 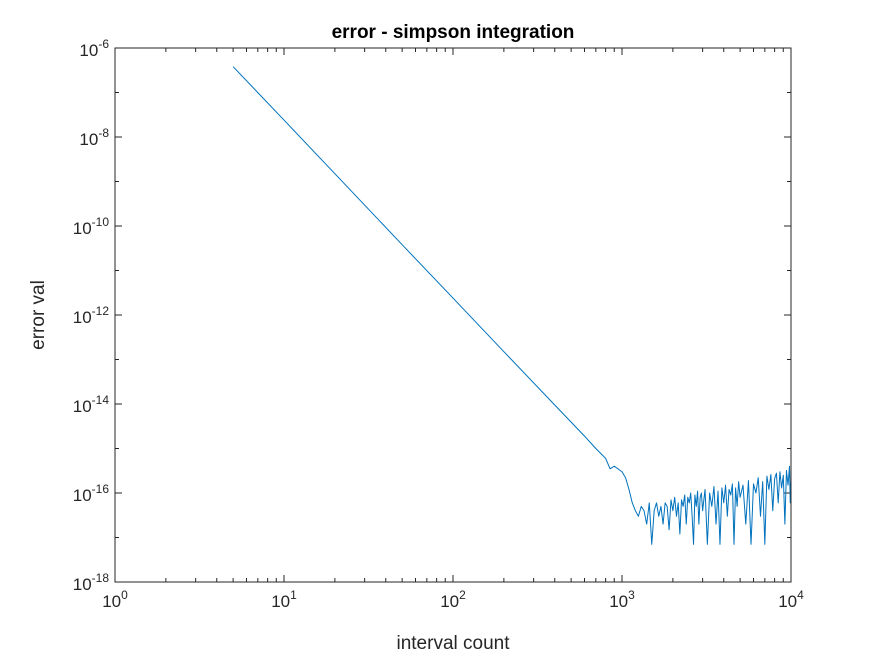 I want to click on y-tick-label-exponent: -10, so click(x=101, y=222).